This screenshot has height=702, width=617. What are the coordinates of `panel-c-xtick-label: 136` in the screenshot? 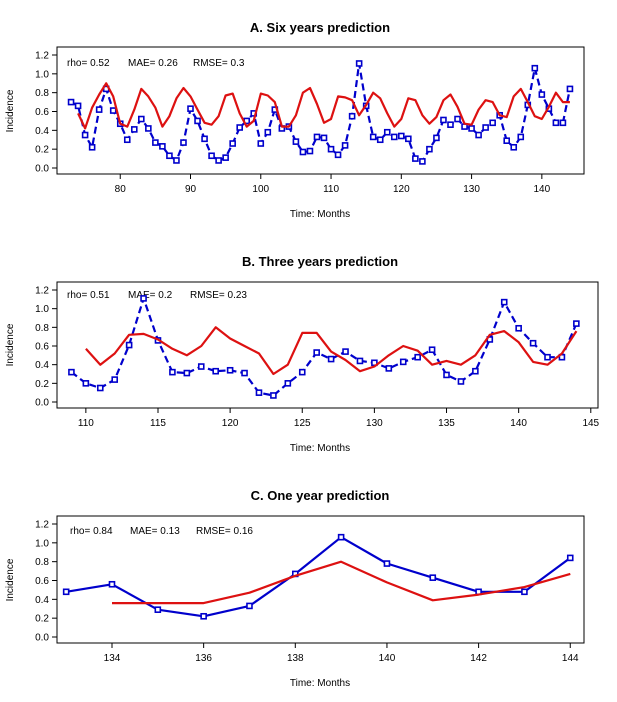 It's located at (203, 658).